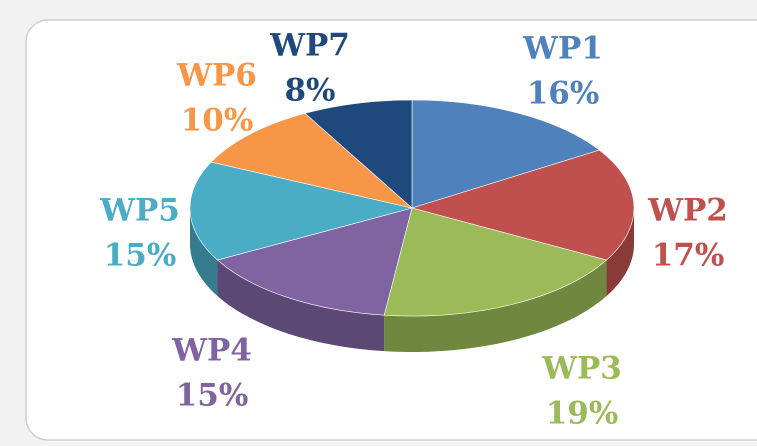 This screenshot has width=757, height=446. I want to click on slice-label-value: 17%, so click(688, 256).